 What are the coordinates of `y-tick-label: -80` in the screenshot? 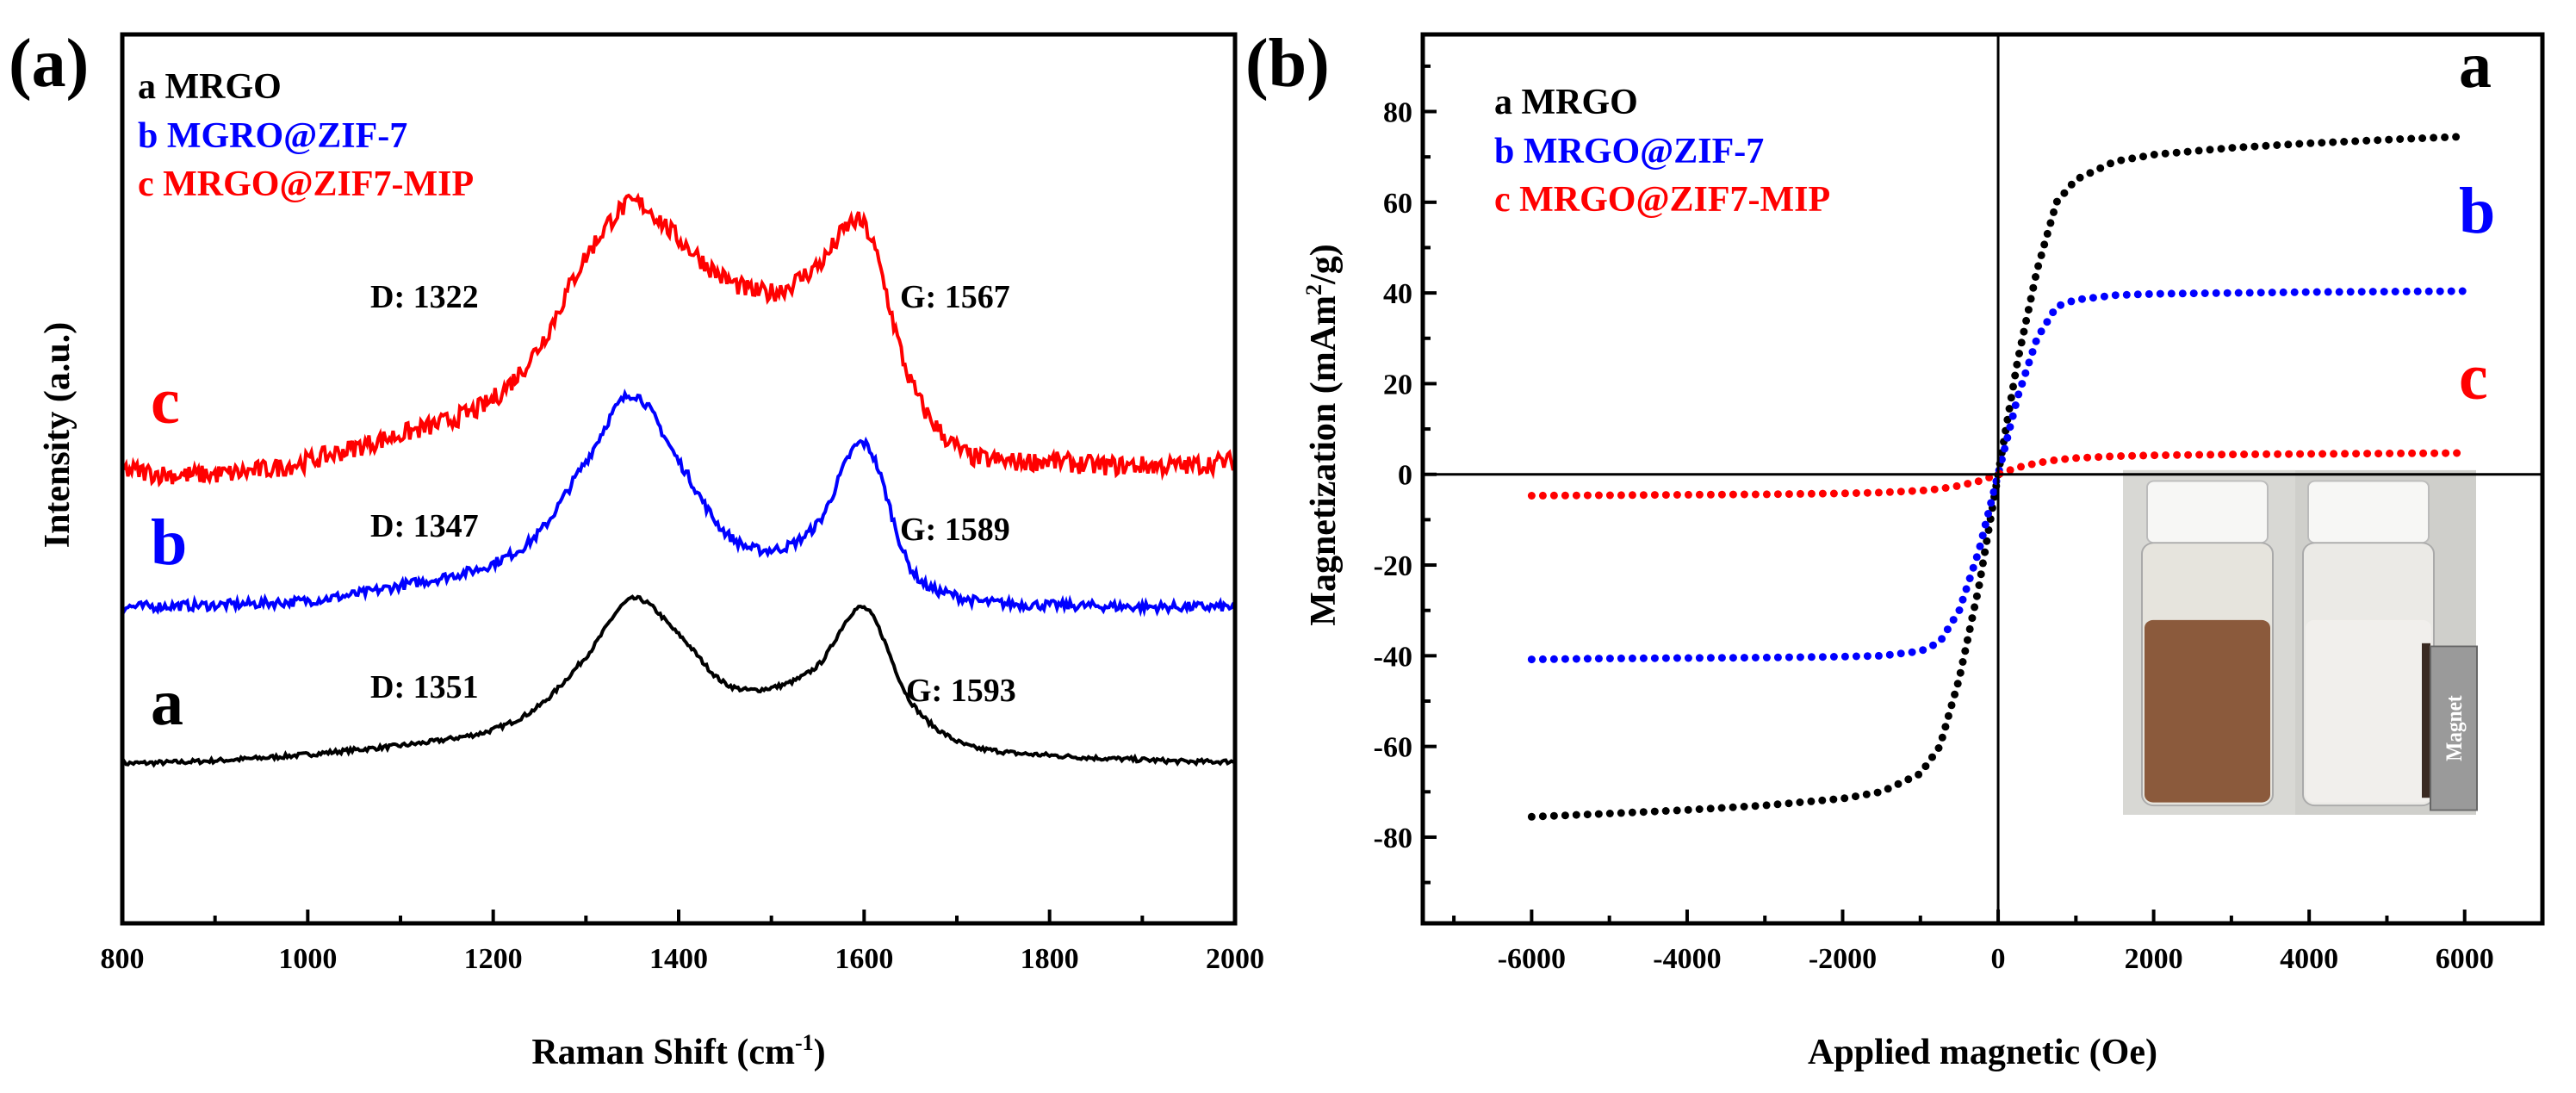 It's located at (1393, 838).